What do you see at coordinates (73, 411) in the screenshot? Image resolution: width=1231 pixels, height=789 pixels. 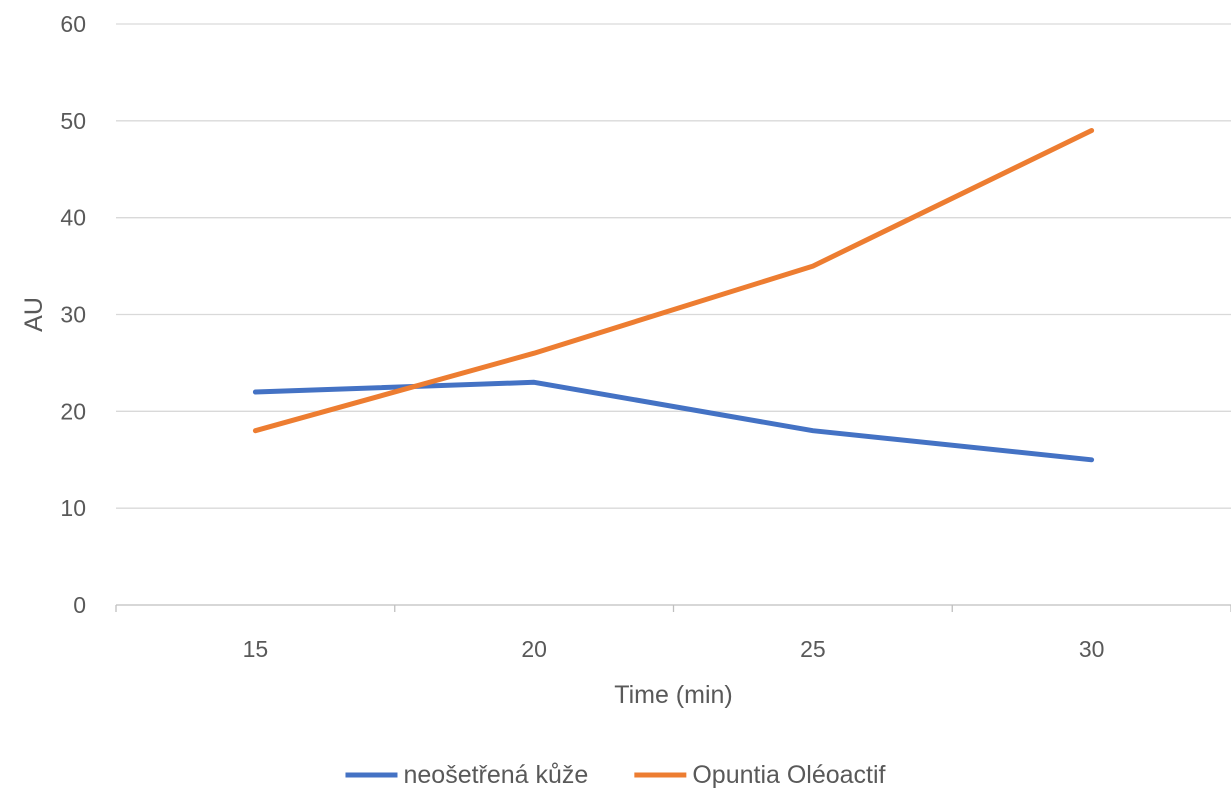 I see `y-tick-label: 20` at bounding box center [73, 411].